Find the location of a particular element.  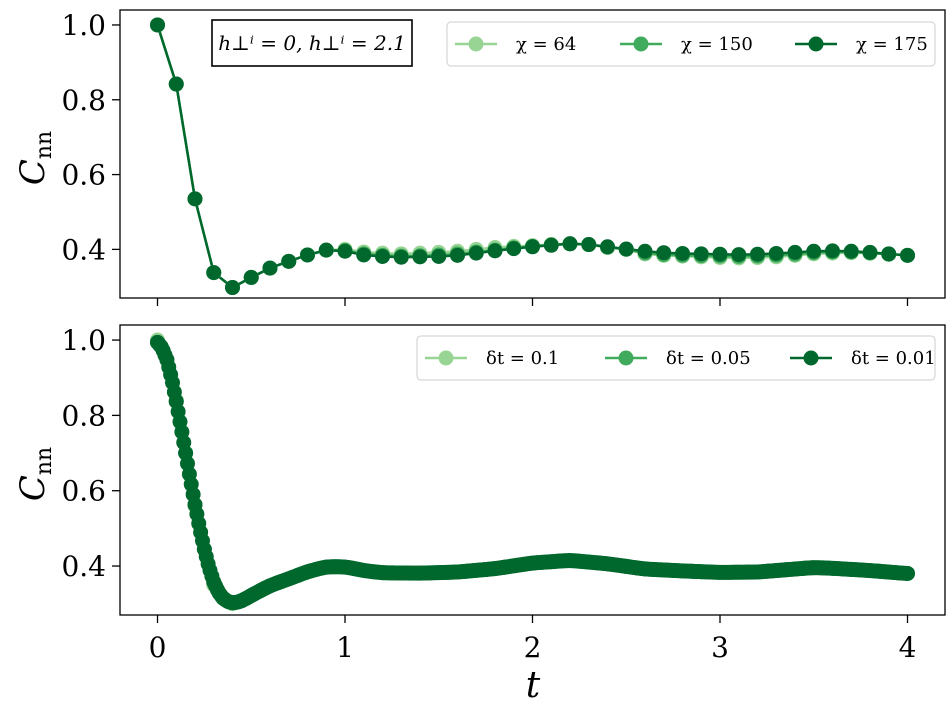

legend-item-dt-0.05: δt = 0.05 is located at coordinates (678, 358).